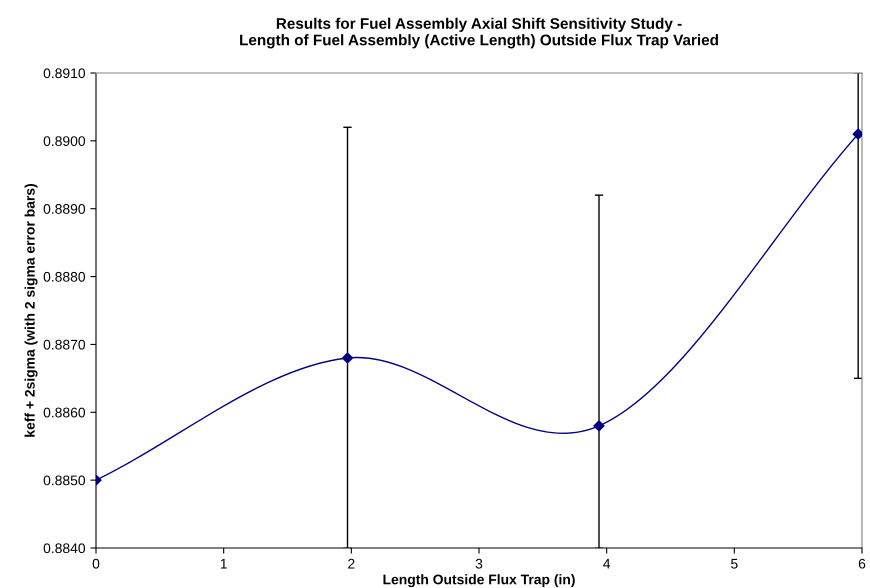 This screenshot has height=588, width=870. What do you see at coordinates (223, 563) in the screenshot?
I see `x-tick-label: 1` at bounding box center [223, 563].